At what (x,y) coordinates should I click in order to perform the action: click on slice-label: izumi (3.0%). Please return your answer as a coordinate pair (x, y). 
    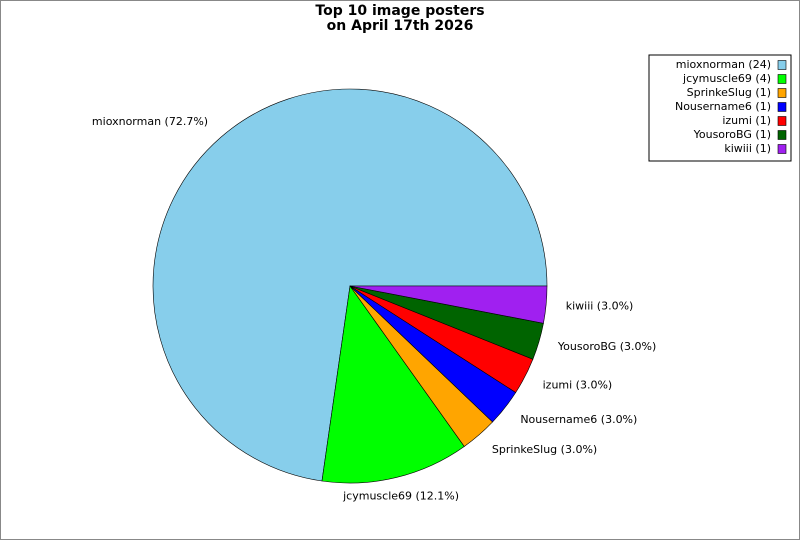
    Looking at the image, I should click on (578, 384).